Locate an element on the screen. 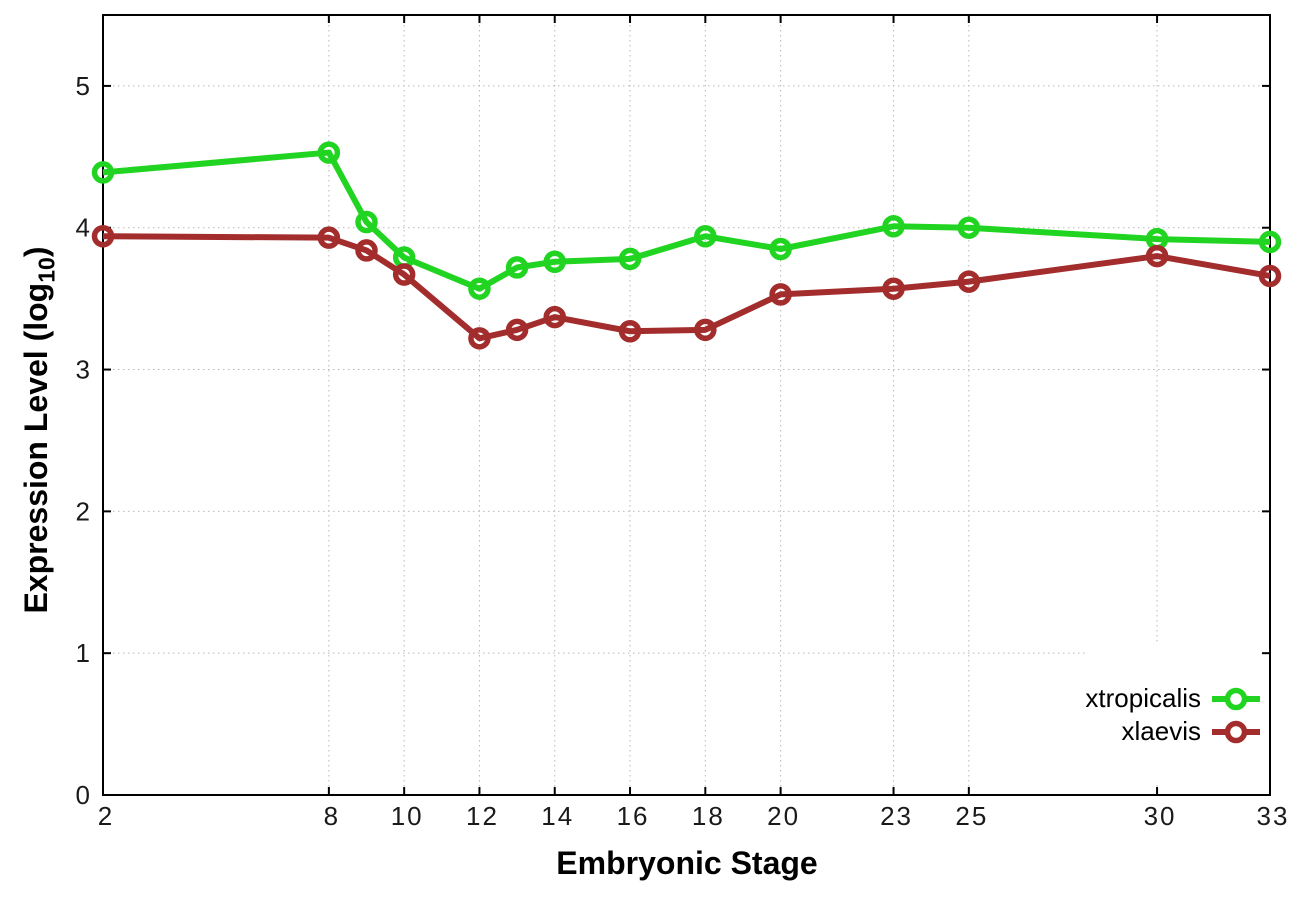  svg-text: 25 is located at coordinates (971, 816).